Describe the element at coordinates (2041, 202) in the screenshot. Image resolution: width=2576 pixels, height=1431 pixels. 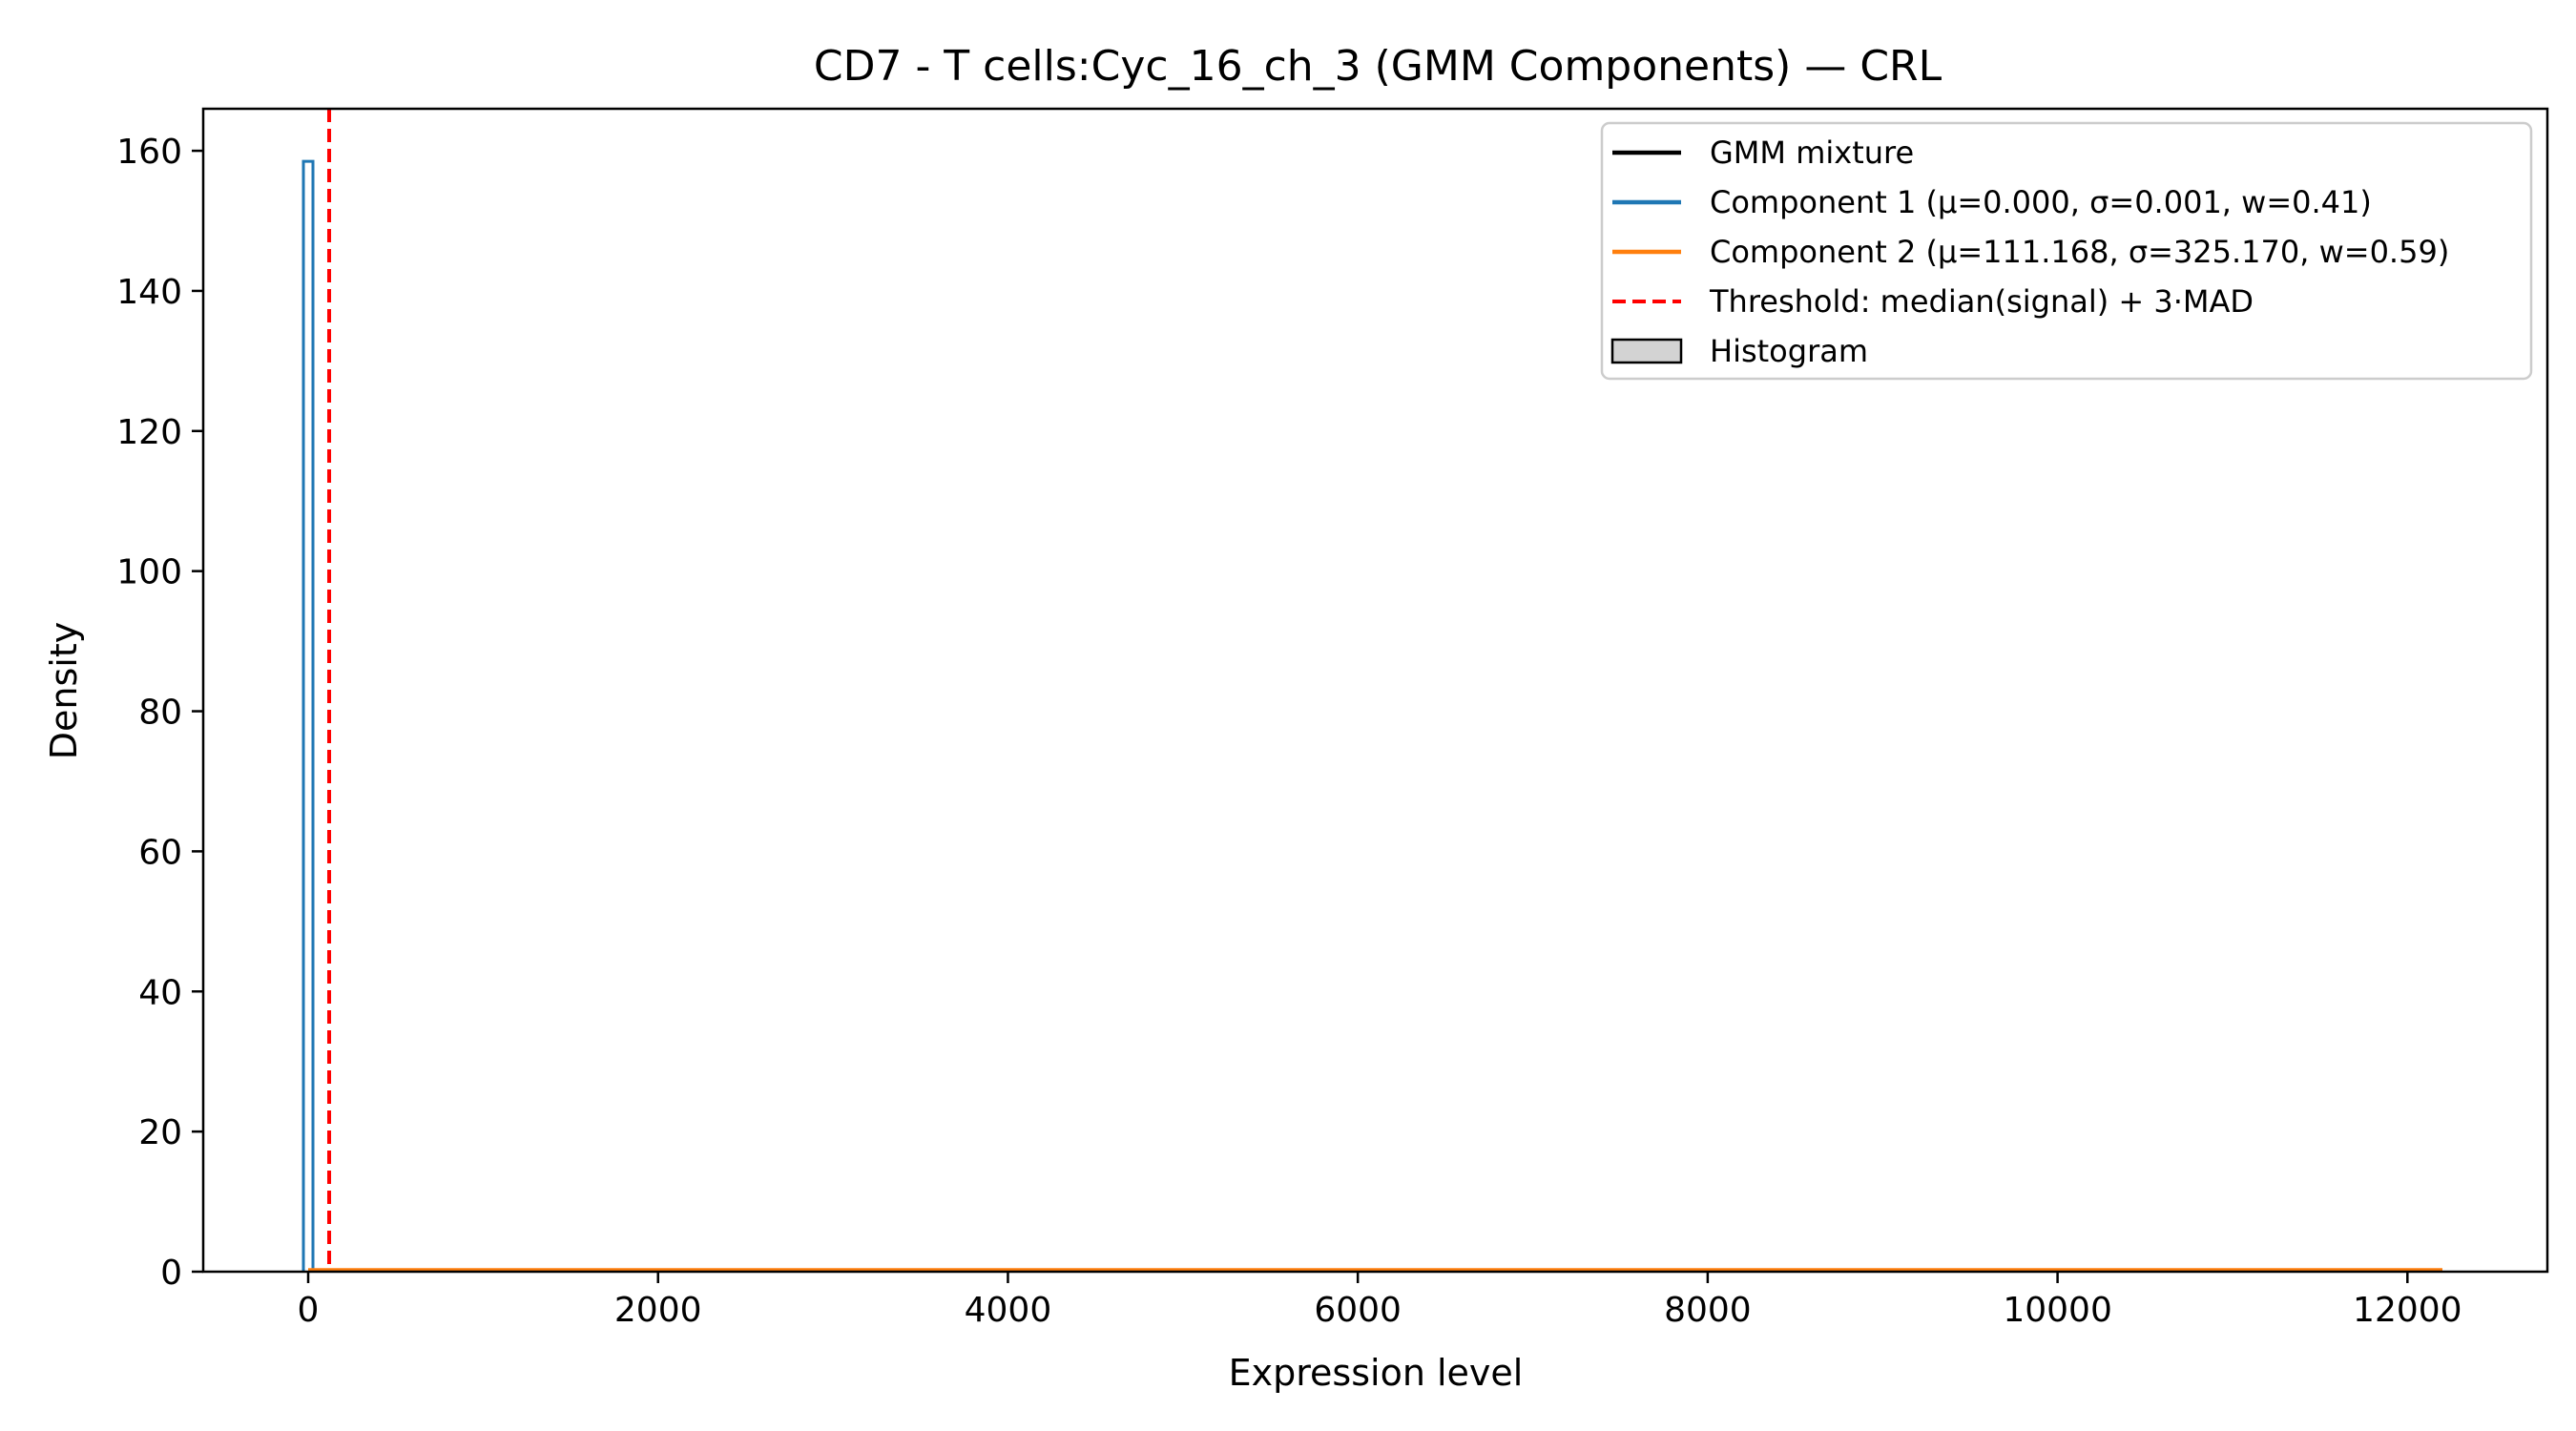
I see `legend-label: Component 1 (μ=0.000, σ=0.001, w=0.41)` at that location.